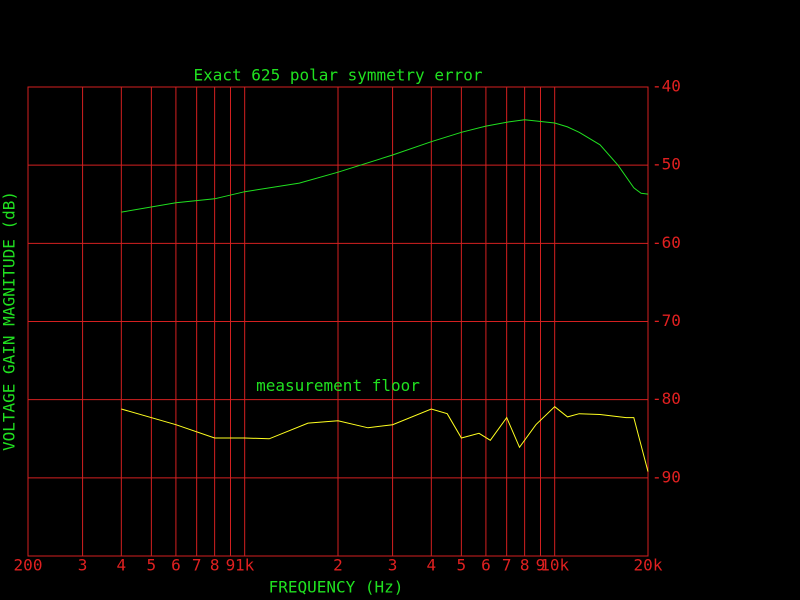 This screenshot has height=600, width=800. I want to click on y-tick-label: -60, so click(666, 242).